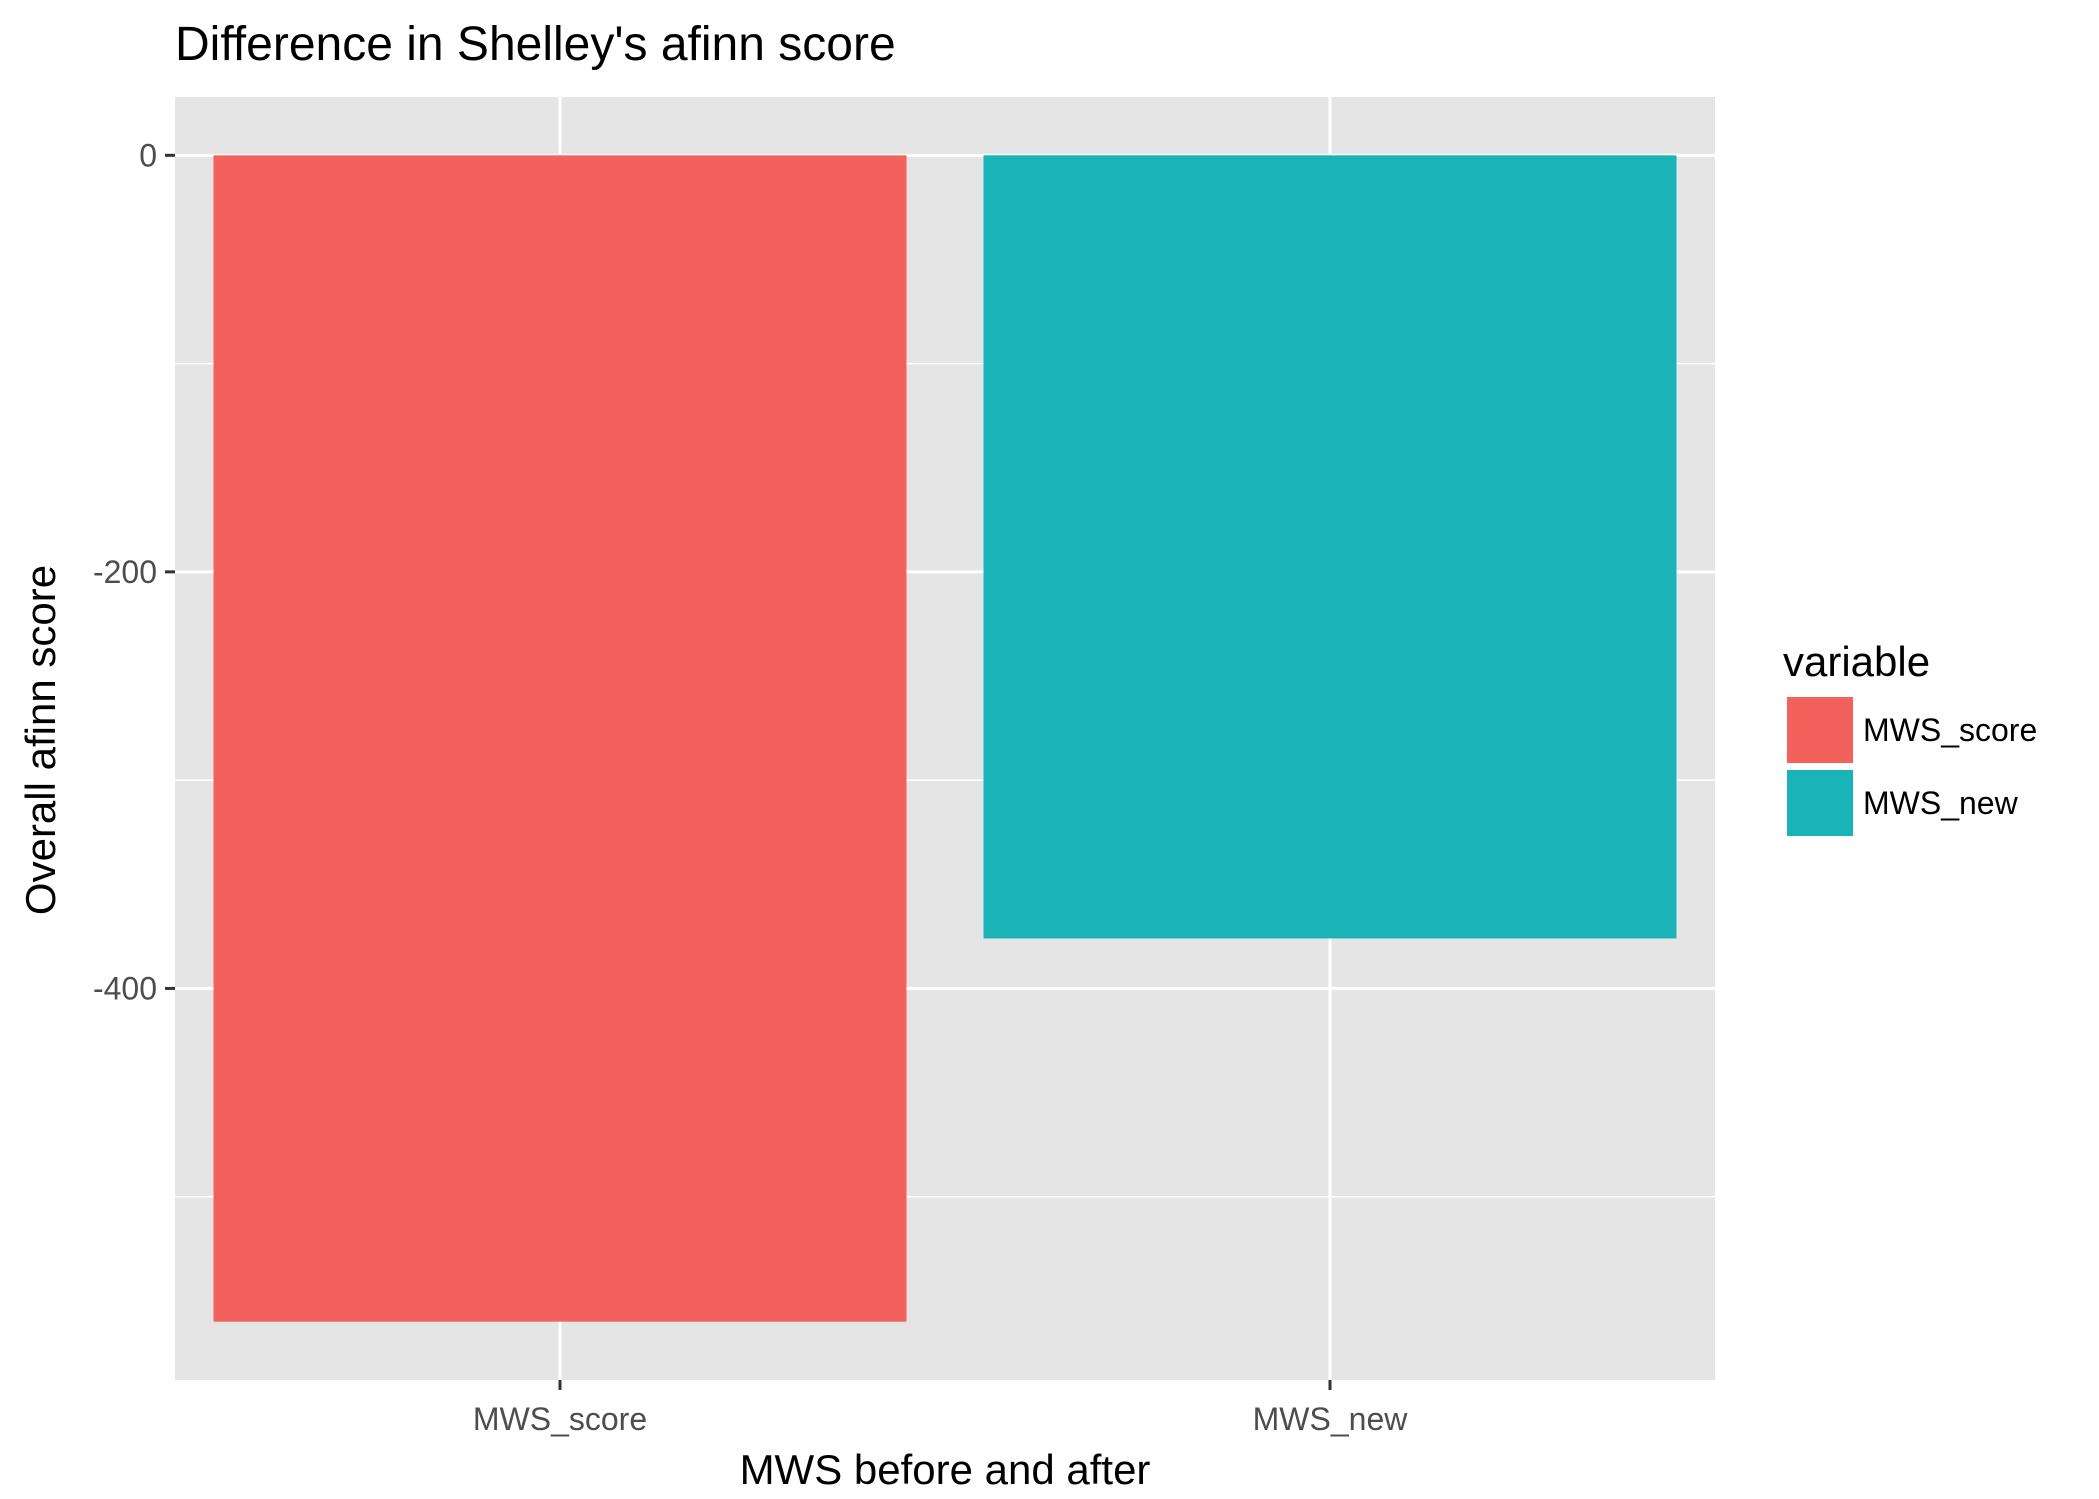 Image resolution: width=2099 pixels, height=1499 pixels. I want to click on legend: variable MWS_score MWS_new, so click(1910, 737).